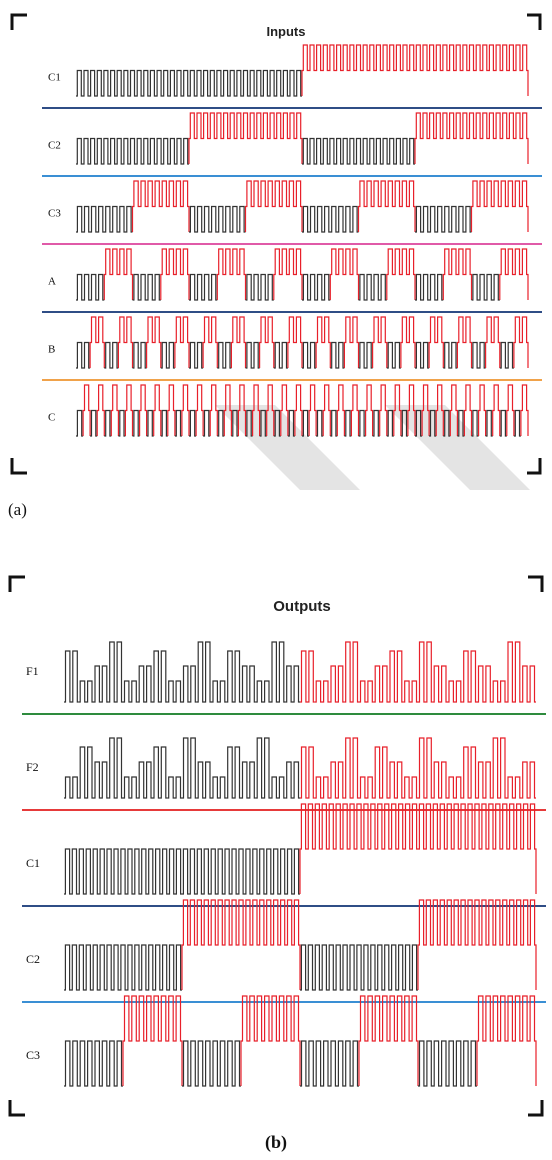 The image size is (552, 1160). Describe the element at coordinates (54, 78) in the screenshot. I see `signal-label: C1` at that location.